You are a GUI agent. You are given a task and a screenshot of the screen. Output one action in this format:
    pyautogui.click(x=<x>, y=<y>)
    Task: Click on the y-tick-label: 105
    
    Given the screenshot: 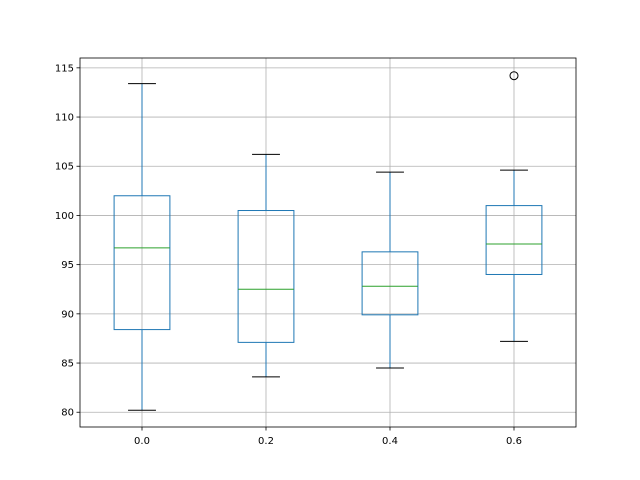 What is the action you would take?
    pyautogui.click(x=64, y=167)
    